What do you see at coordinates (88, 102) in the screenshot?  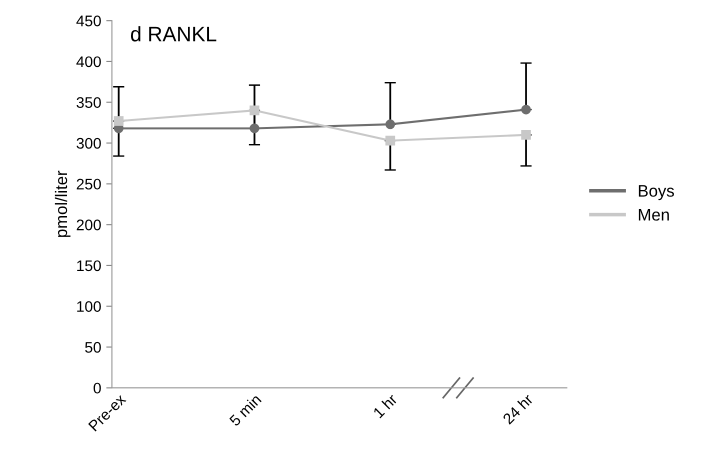 I see `y-tick-label: 350` at bounding box center [88, 102].